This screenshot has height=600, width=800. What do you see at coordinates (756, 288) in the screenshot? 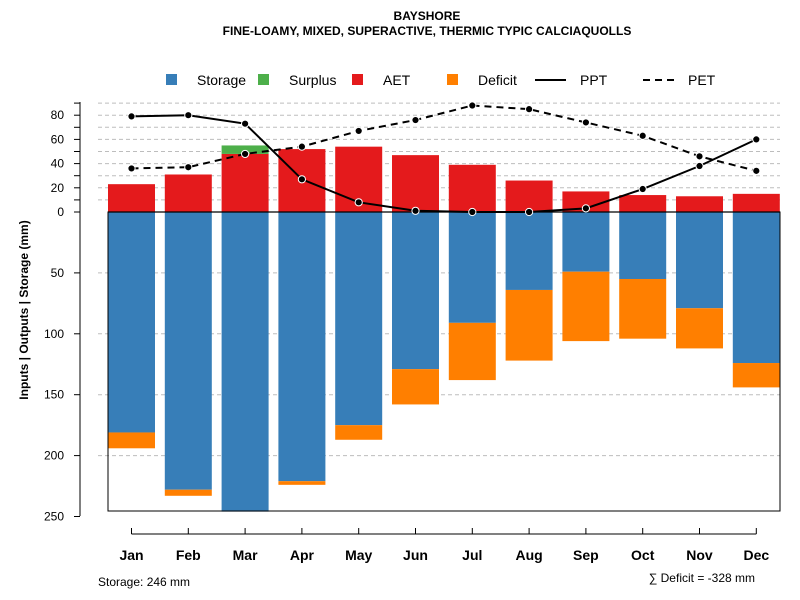
I see `storage-bar-dec` at bounding box center [756, 288].